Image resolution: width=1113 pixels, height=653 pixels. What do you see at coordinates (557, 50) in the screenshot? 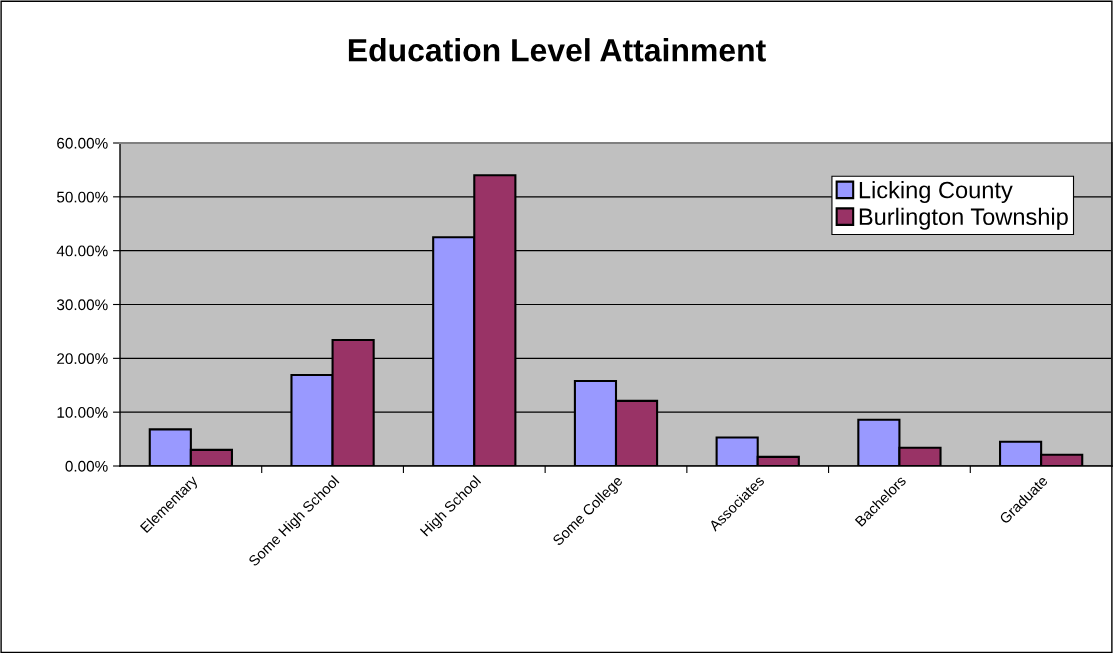
I see `chart-title: Education Level Attainment` at bounding box center [557, 50].